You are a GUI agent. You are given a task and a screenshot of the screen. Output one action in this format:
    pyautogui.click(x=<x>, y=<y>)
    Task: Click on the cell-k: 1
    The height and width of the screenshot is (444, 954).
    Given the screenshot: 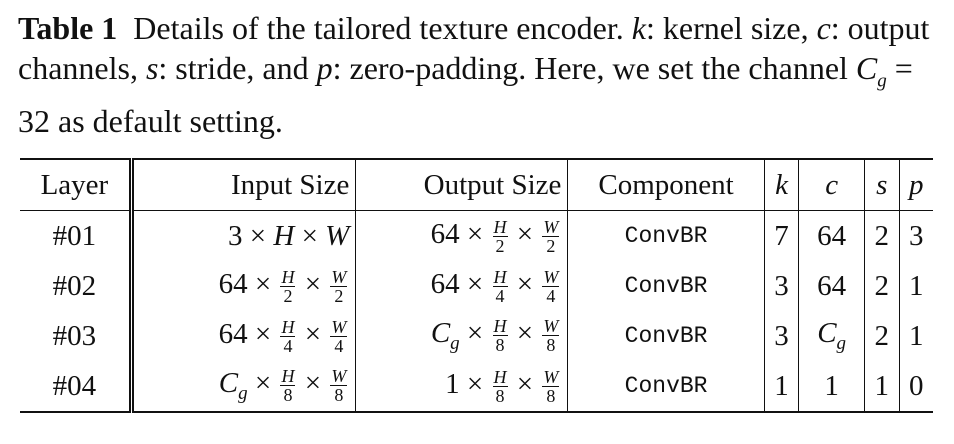 What is the action you would take?
    pyautogui.click(x=782, y=387)
    